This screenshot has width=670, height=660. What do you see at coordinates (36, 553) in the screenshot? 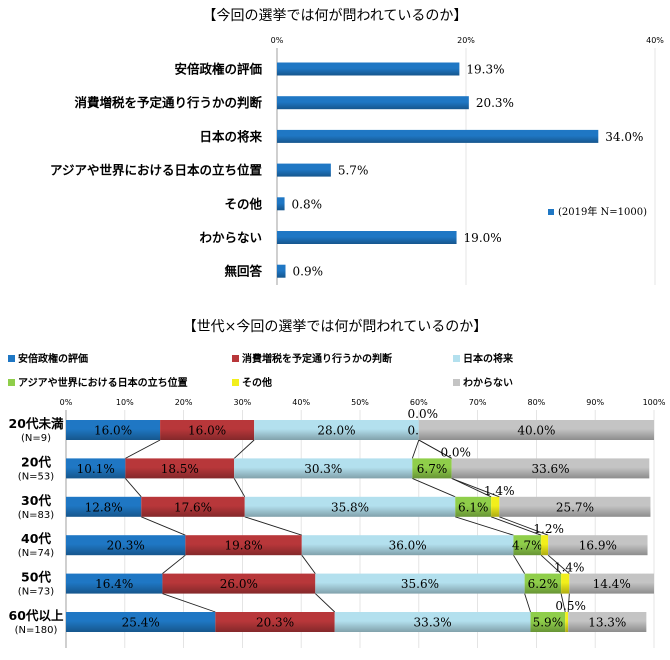
I see `chart2-category-sublabel: (N=74)` at bounding box center [36, 553].